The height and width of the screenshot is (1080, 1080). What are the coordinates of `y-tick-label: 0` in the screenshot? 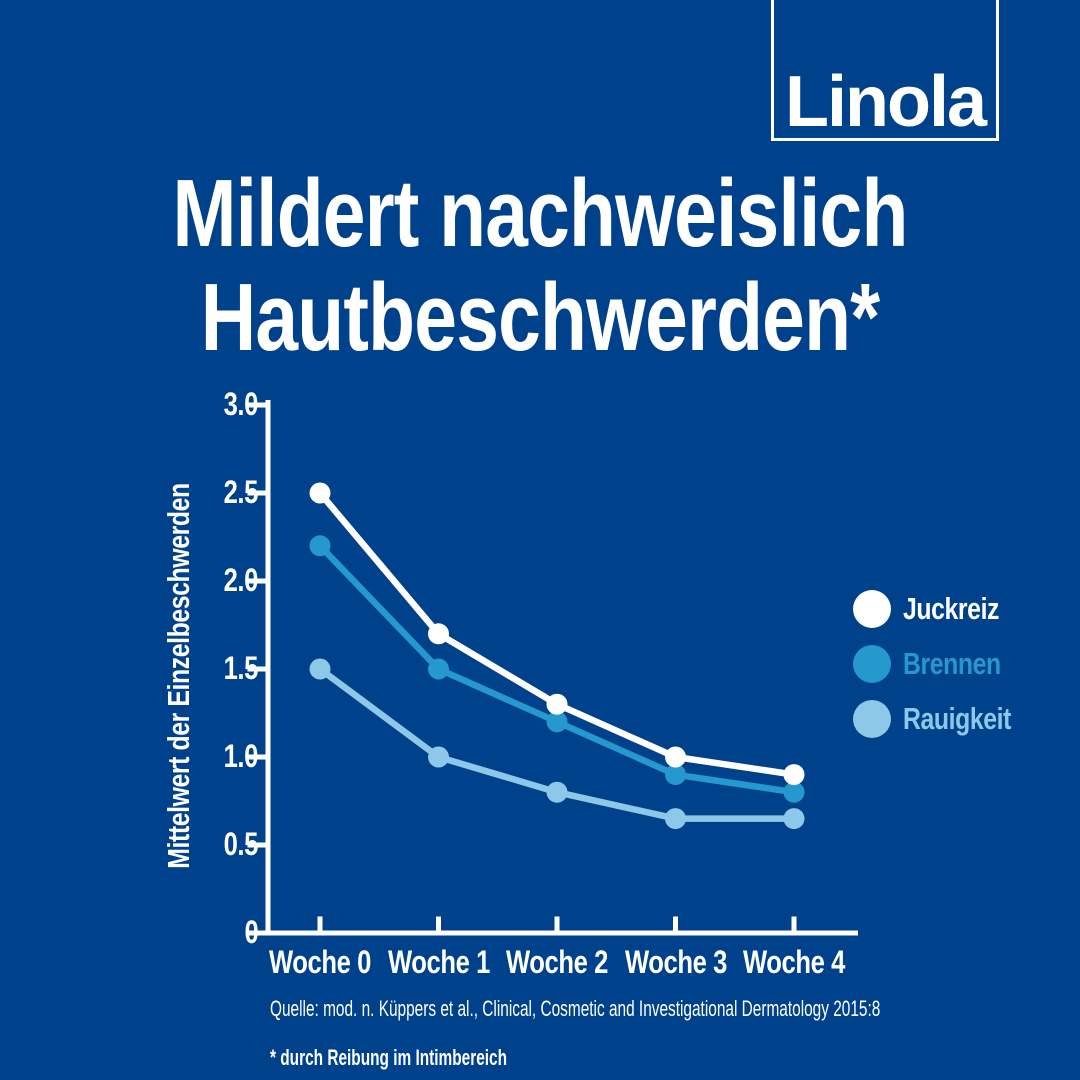 It's located at (251, 932).